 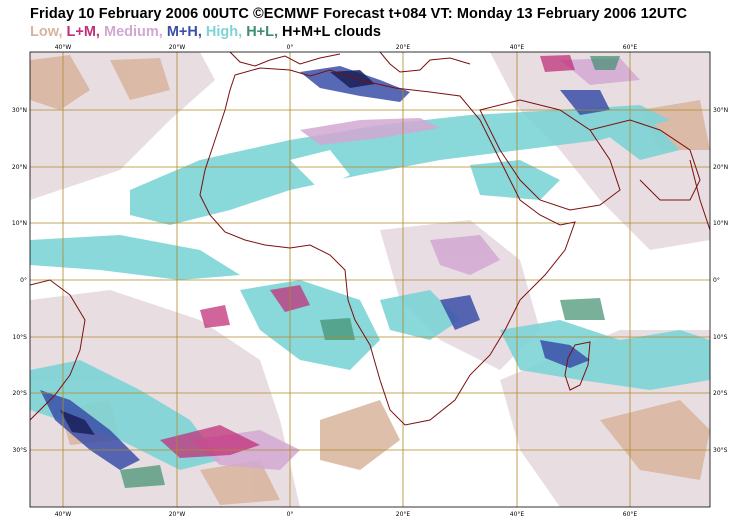 I want to click on latitude-ticks-right: 30°N 20°N 10°N 0° 10°S 20°S 30°S, so click(x=720, y=280).